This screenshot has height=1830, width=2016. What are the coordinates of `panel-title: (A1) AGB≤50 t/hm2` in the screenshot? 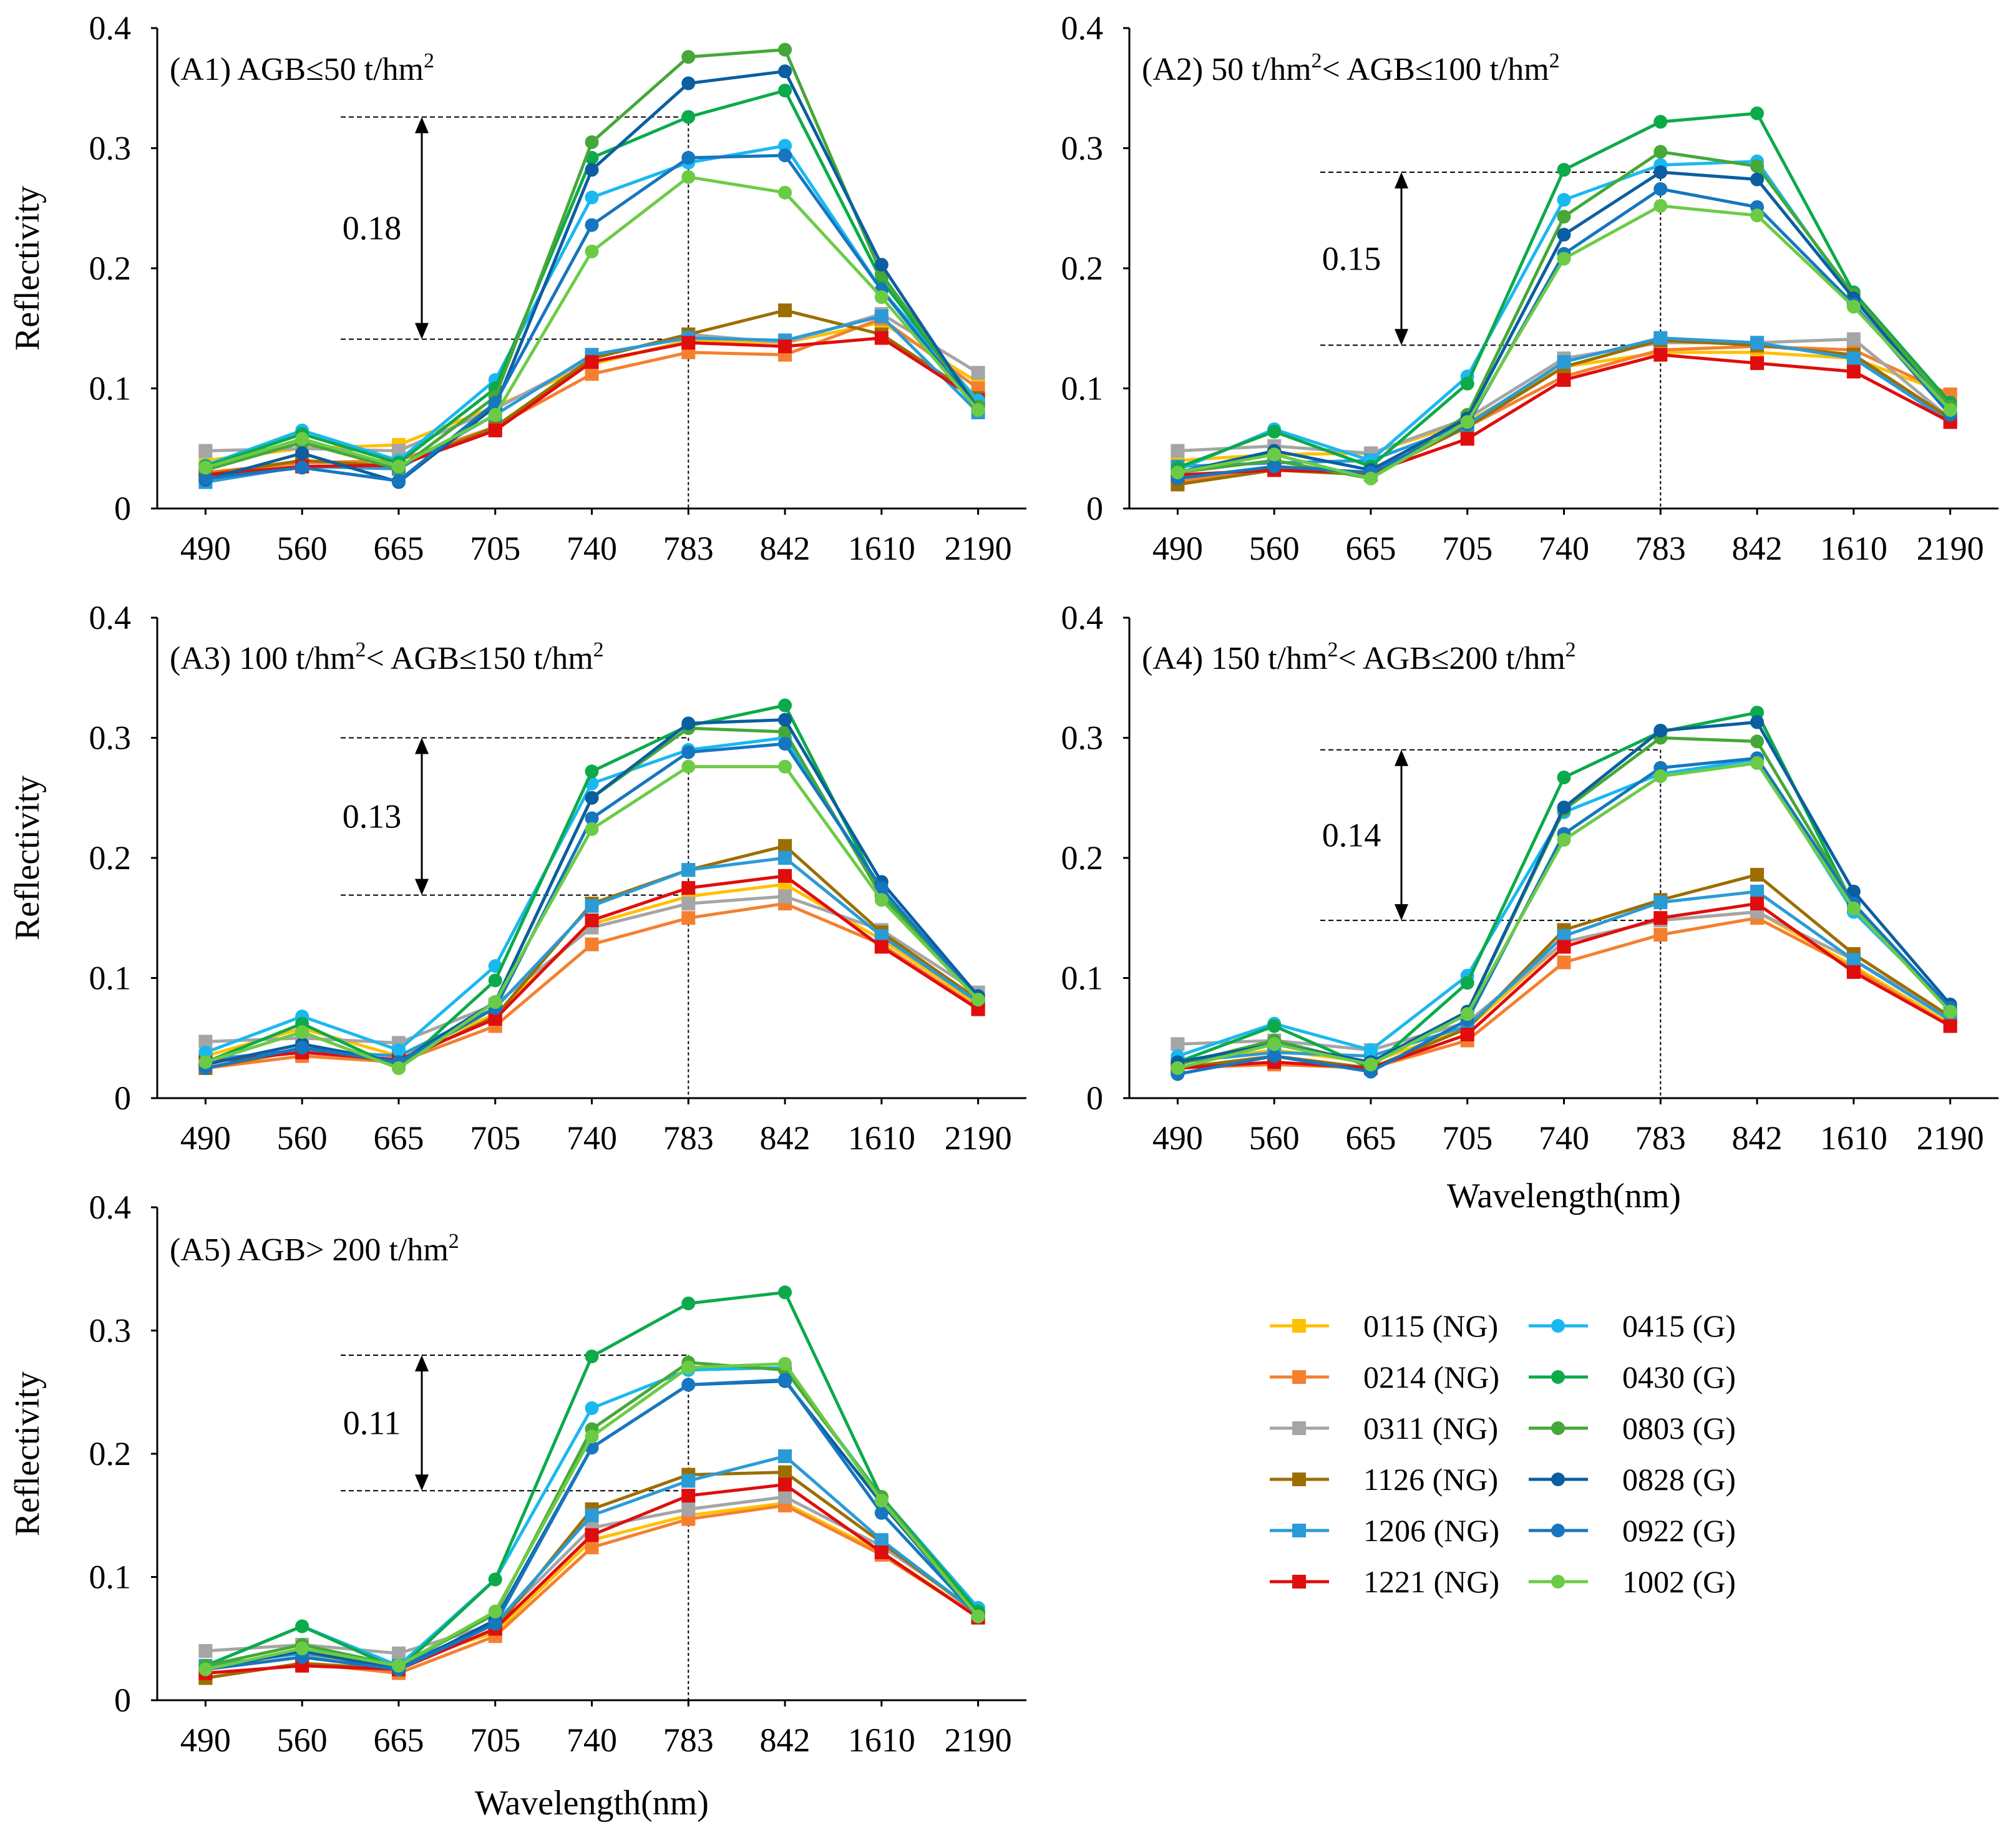 It's located at (302, 68).